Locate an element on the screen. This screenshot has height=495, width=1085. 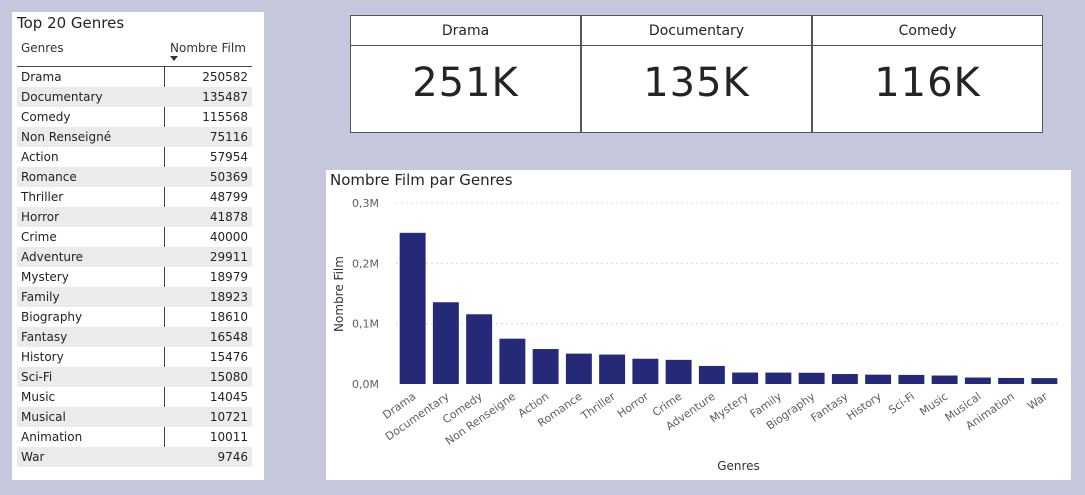
count-cell: 10721 is located at coordinates (228, 417).